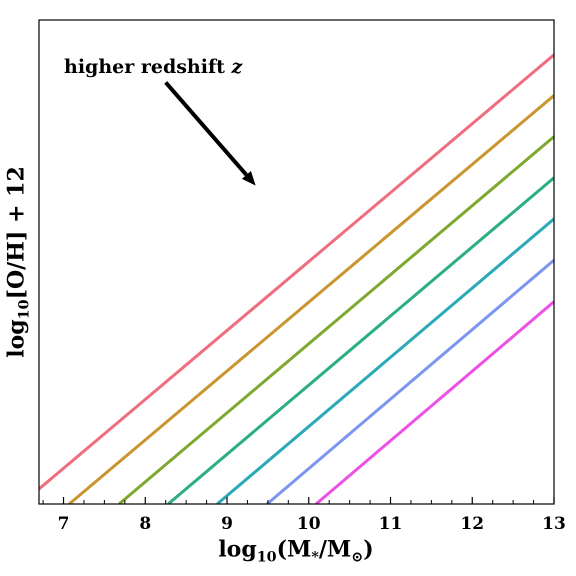 The image size is (576, 576). I want to click on arrow-shaft, so click(206, 129).